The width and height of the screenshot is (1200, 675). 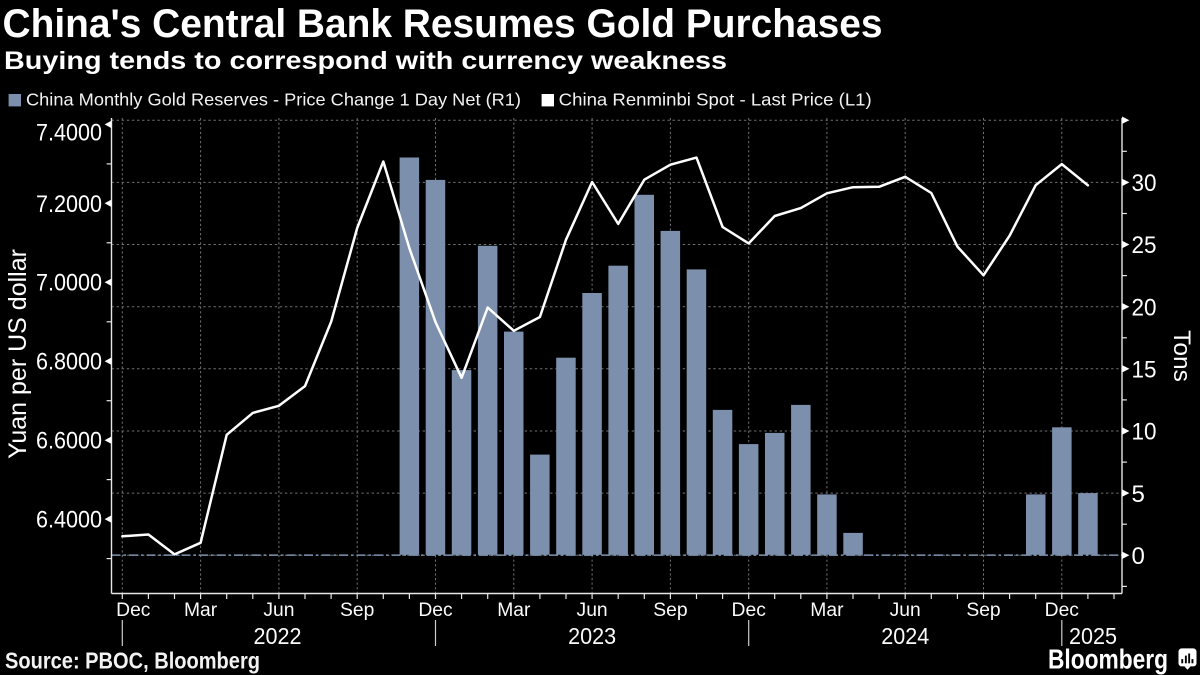 What do you see at coordinates (69, 362) in the screenshot?
I see `svg-text: 6.8000` at bounding box center [69, 362].